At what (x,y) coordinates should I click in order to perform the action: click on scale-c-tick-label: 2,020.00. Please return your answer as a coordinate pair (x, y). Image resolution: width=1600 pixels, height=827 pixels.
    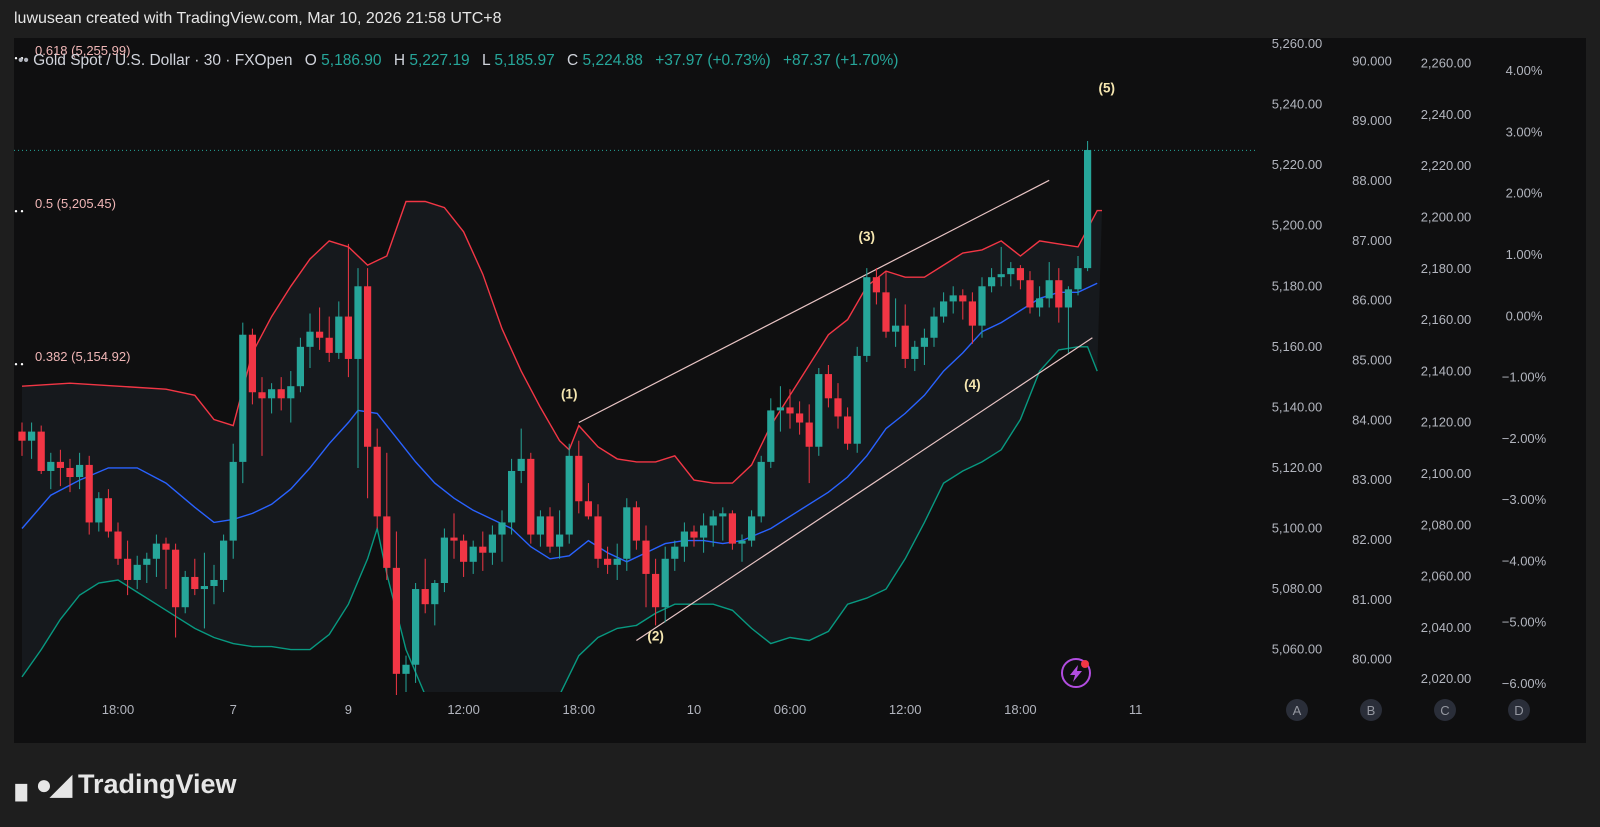
    Looking at the image, I should click on (1446, 678).